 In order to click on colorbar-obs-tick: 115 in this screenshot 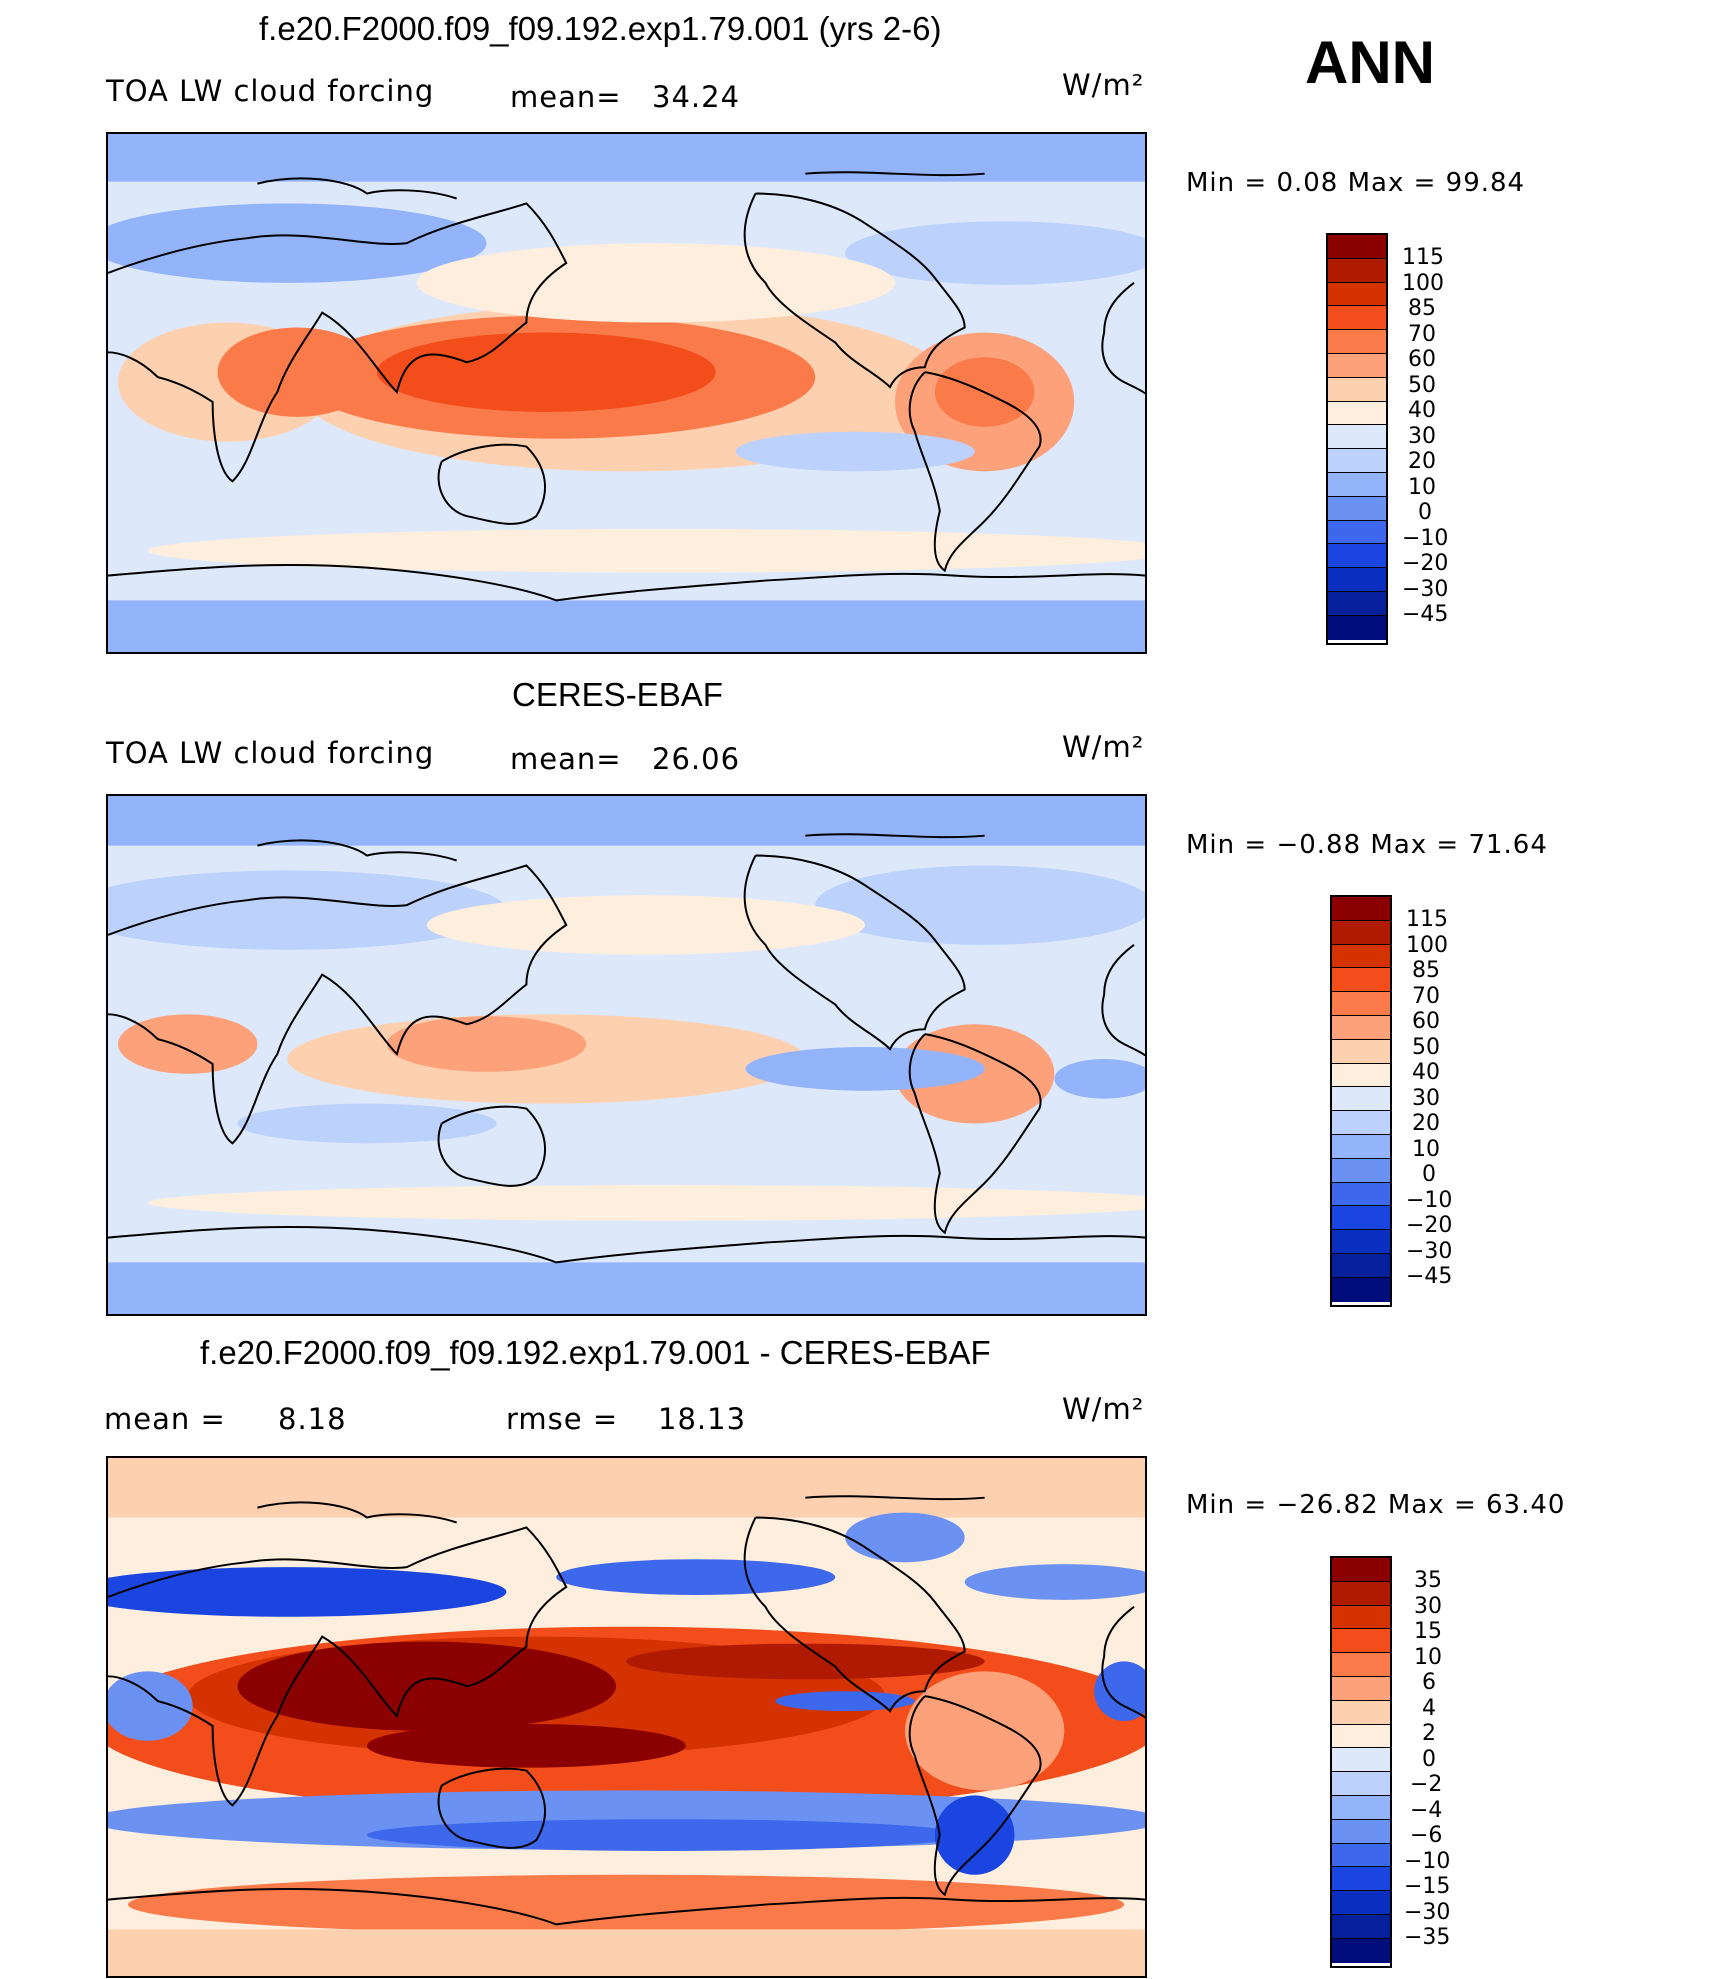, I will do `click(1427, 919)`.